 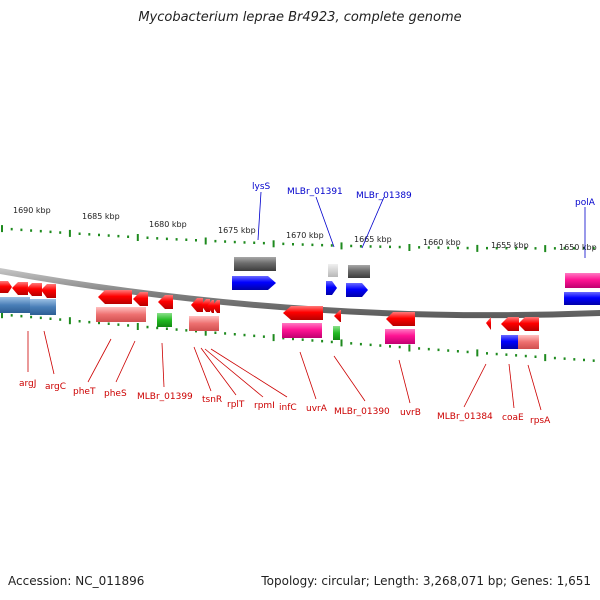 What do you see at coordinates (115, 297) in the screenshot?
I see `gene-arrow-pheT` at bounding box center [115, 297].